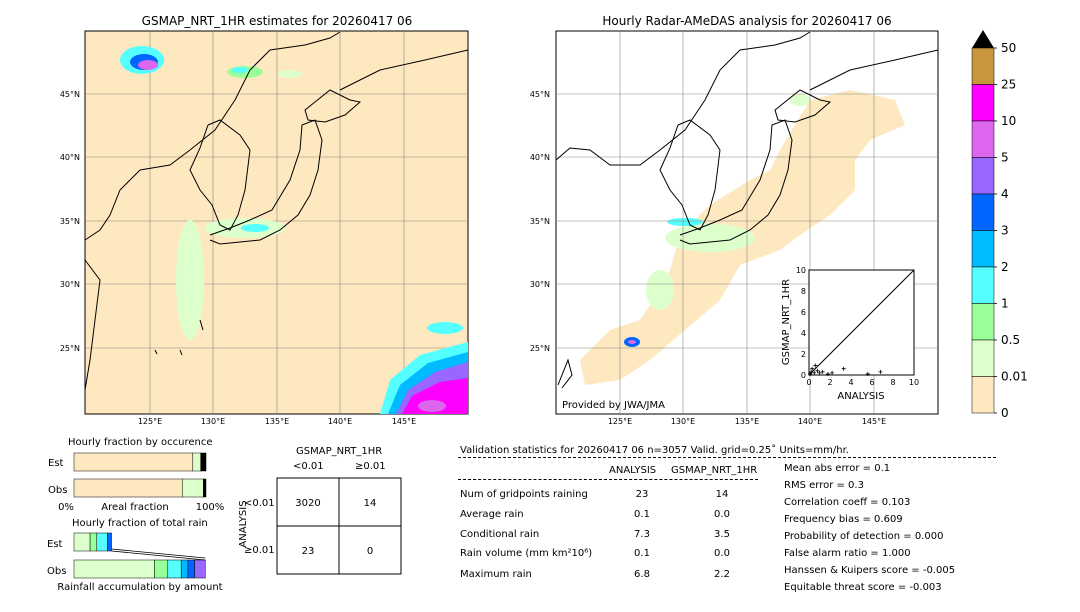  Describe the element at coordinates (608, 479) in the screenshot. I see `validation-subdivider` at that location.